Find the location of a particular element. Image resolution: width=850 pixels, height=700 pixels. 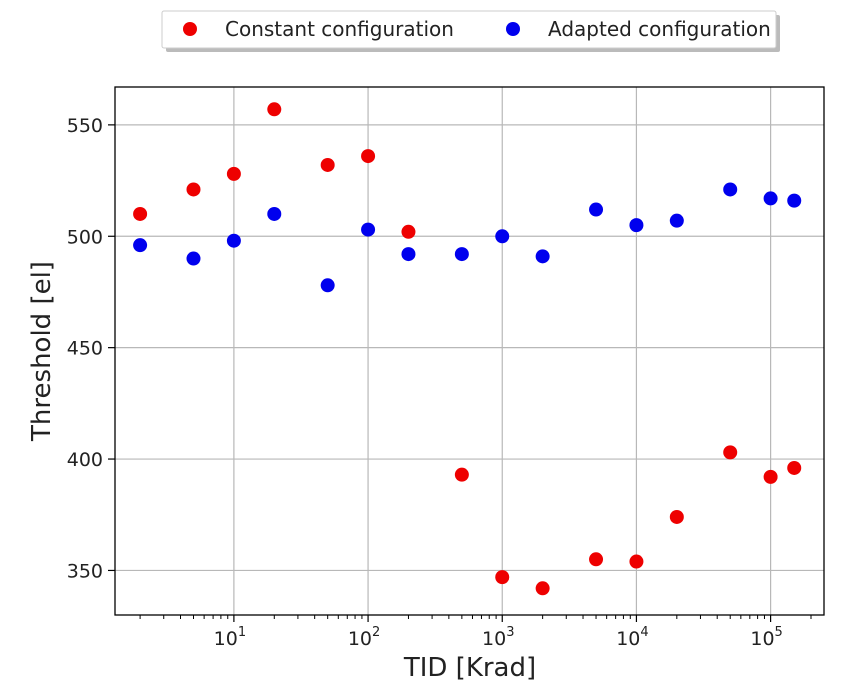

x-tick-label: 10⁴ is located at coordinates (632, 637).